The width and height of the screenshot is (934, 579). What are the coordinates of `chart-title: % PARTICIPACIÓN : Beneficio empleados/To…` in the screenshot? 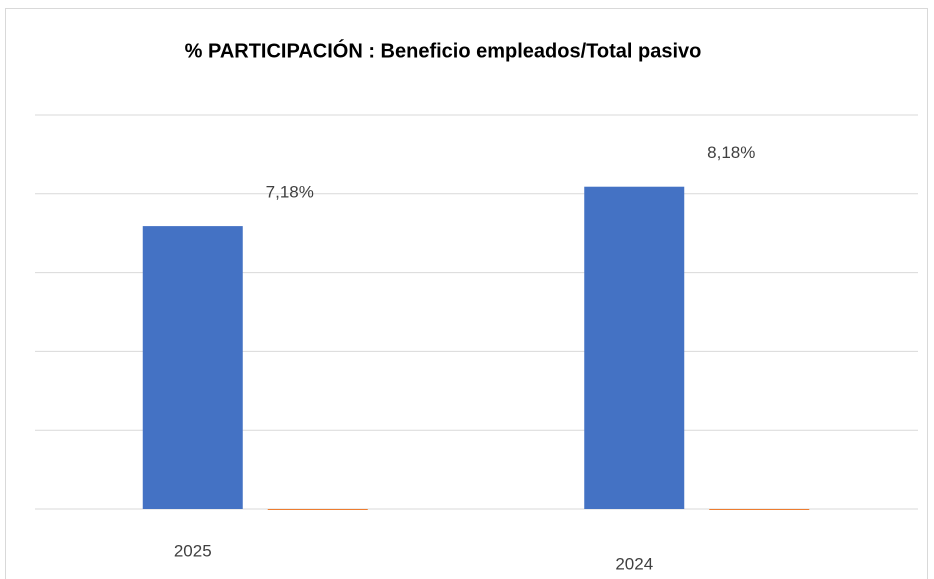 It's located at (443, 50).